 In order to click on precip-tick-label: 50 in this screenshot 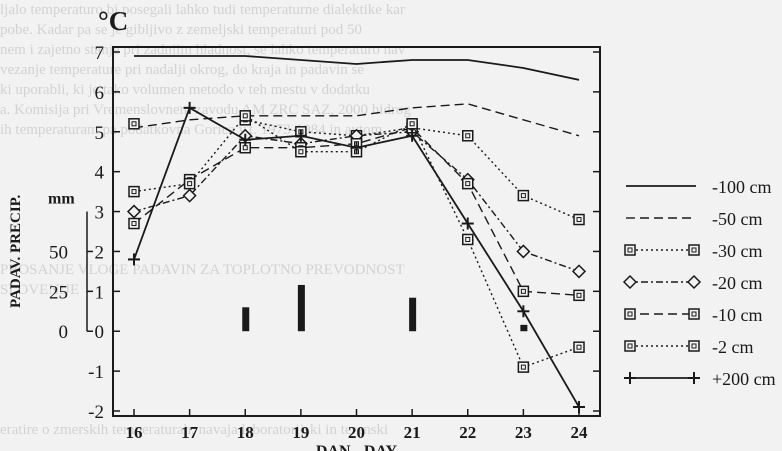, I will do `click(58, 252)`.